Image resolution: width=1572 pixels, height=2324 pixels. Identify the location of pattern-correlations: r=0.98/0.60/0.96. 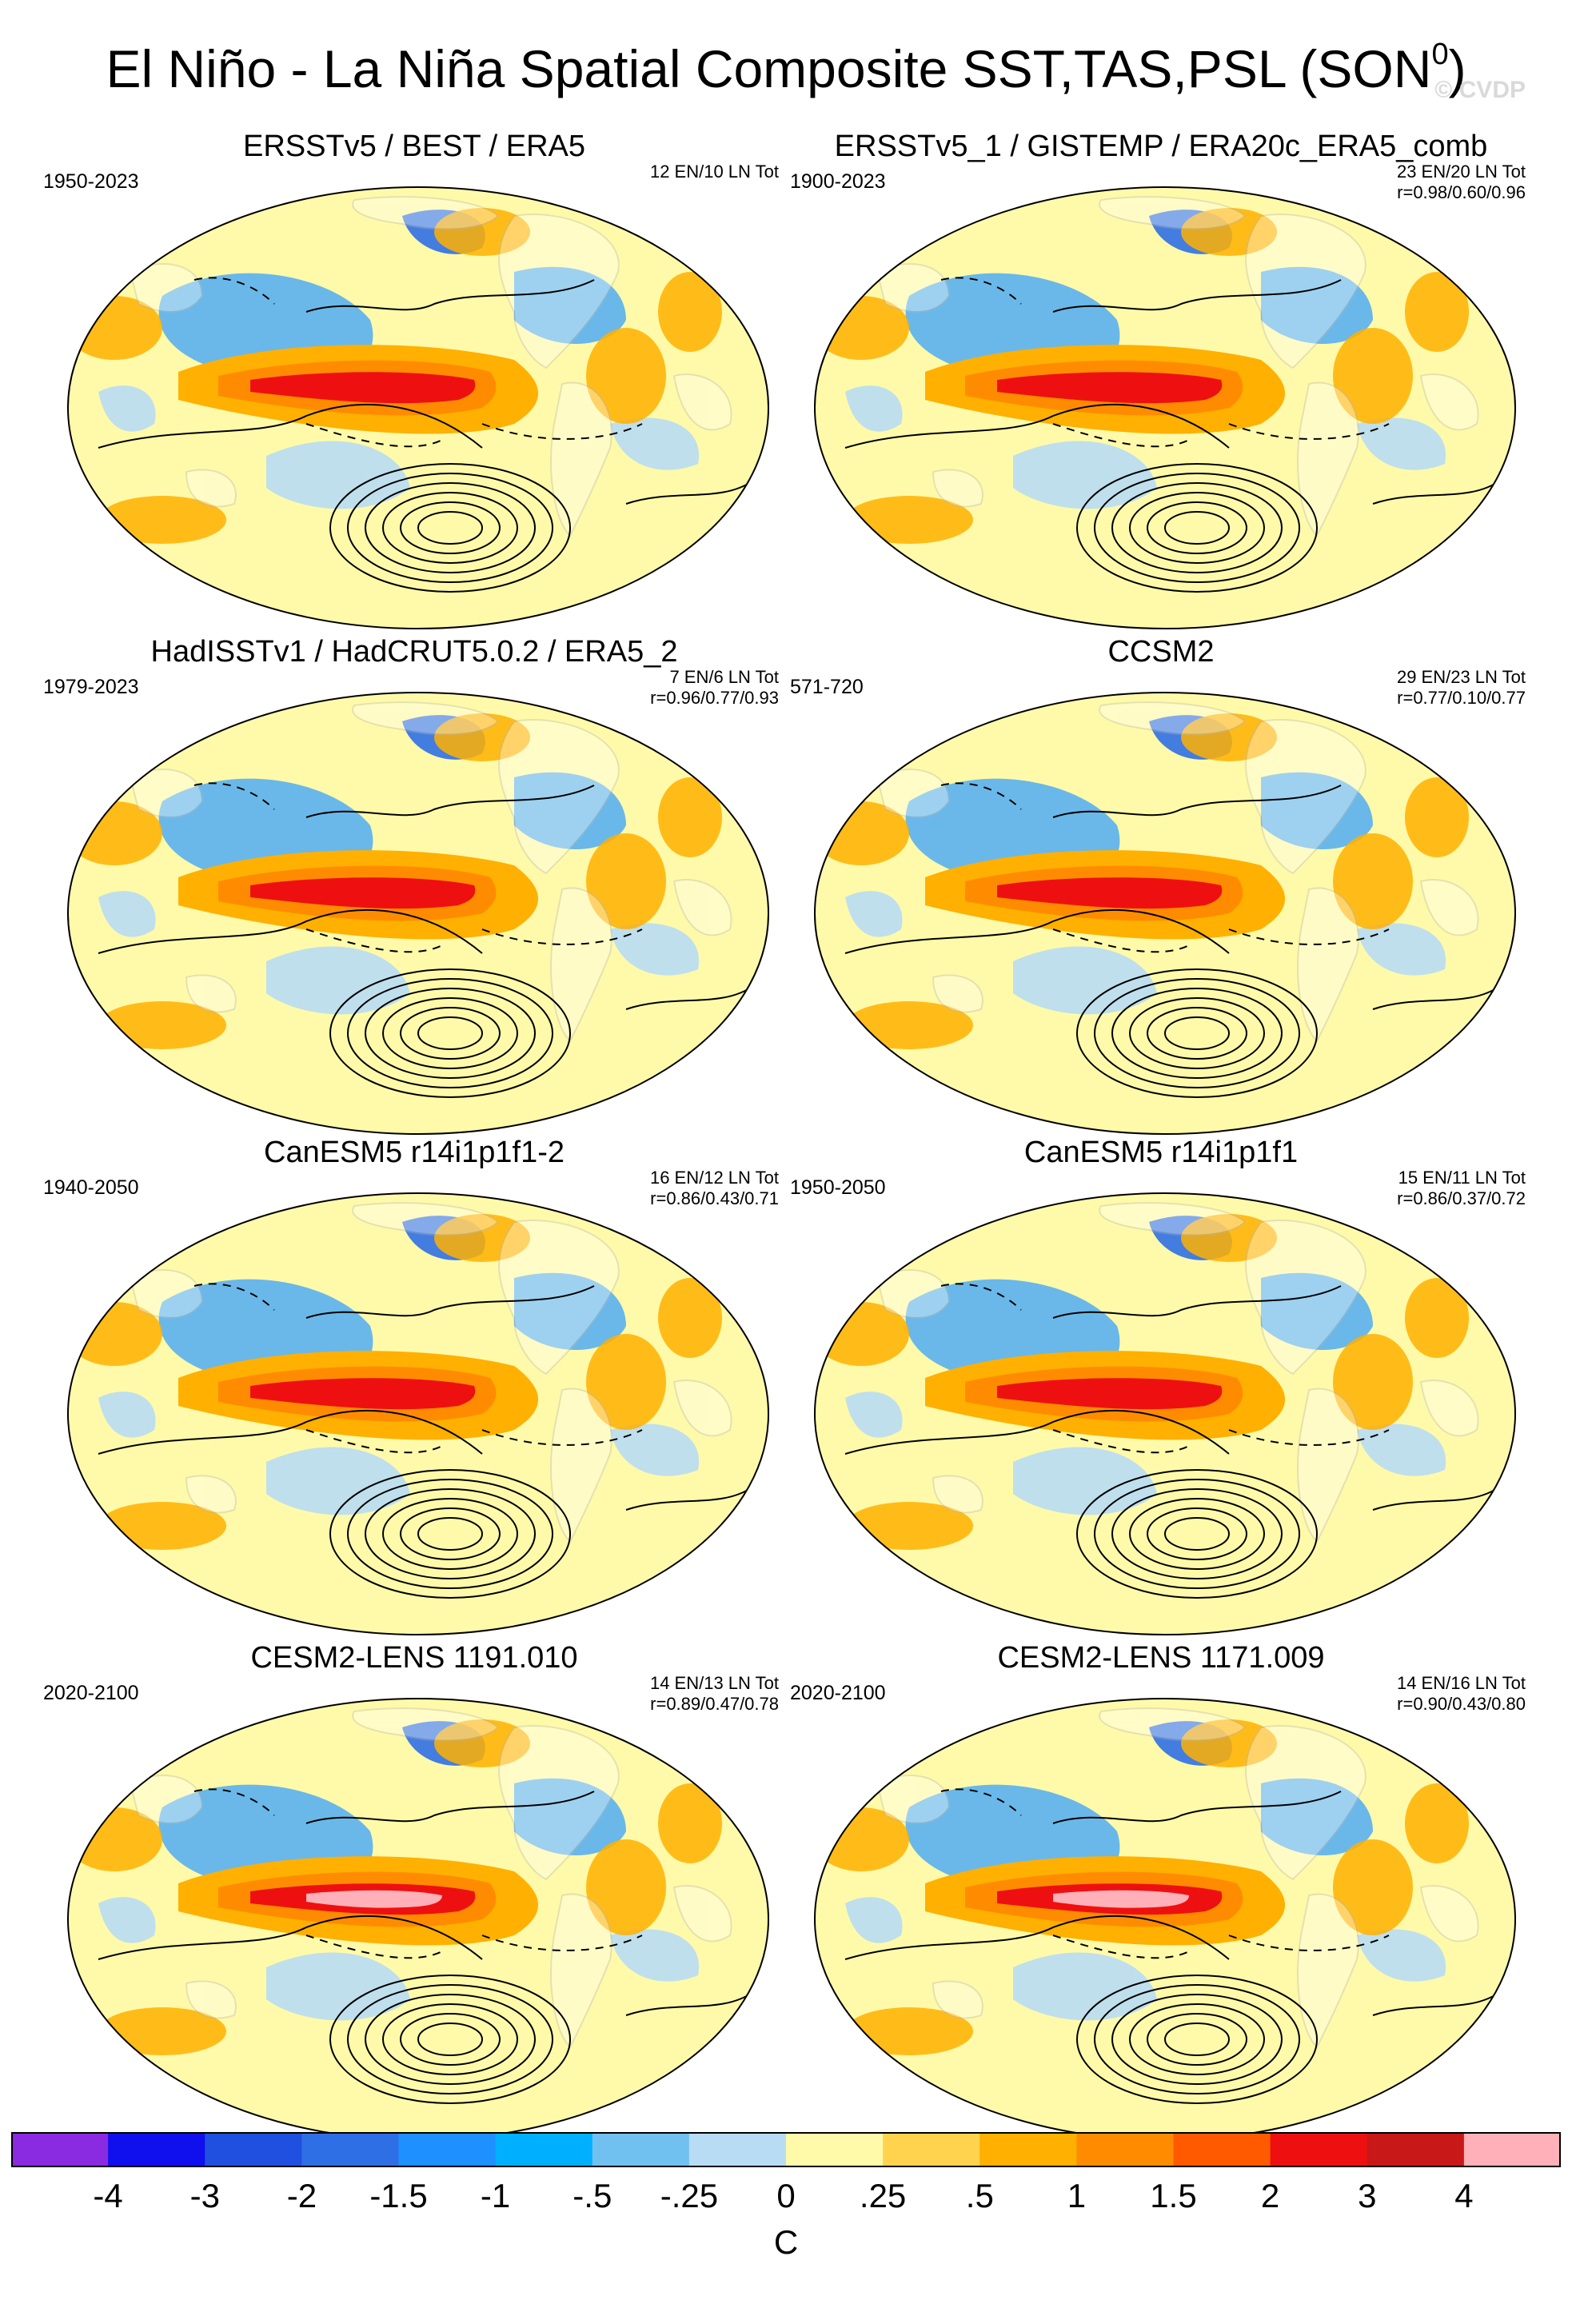
(1461, 192).